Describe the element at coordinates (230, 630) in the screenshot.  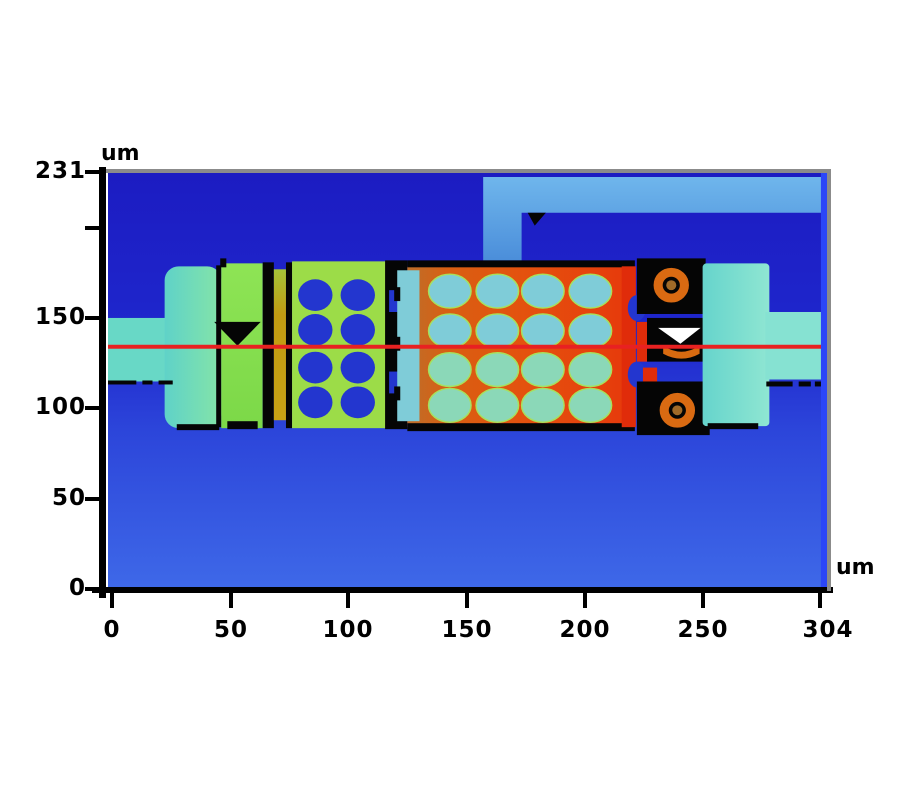
I see `x-tick-label: 50` at that location.